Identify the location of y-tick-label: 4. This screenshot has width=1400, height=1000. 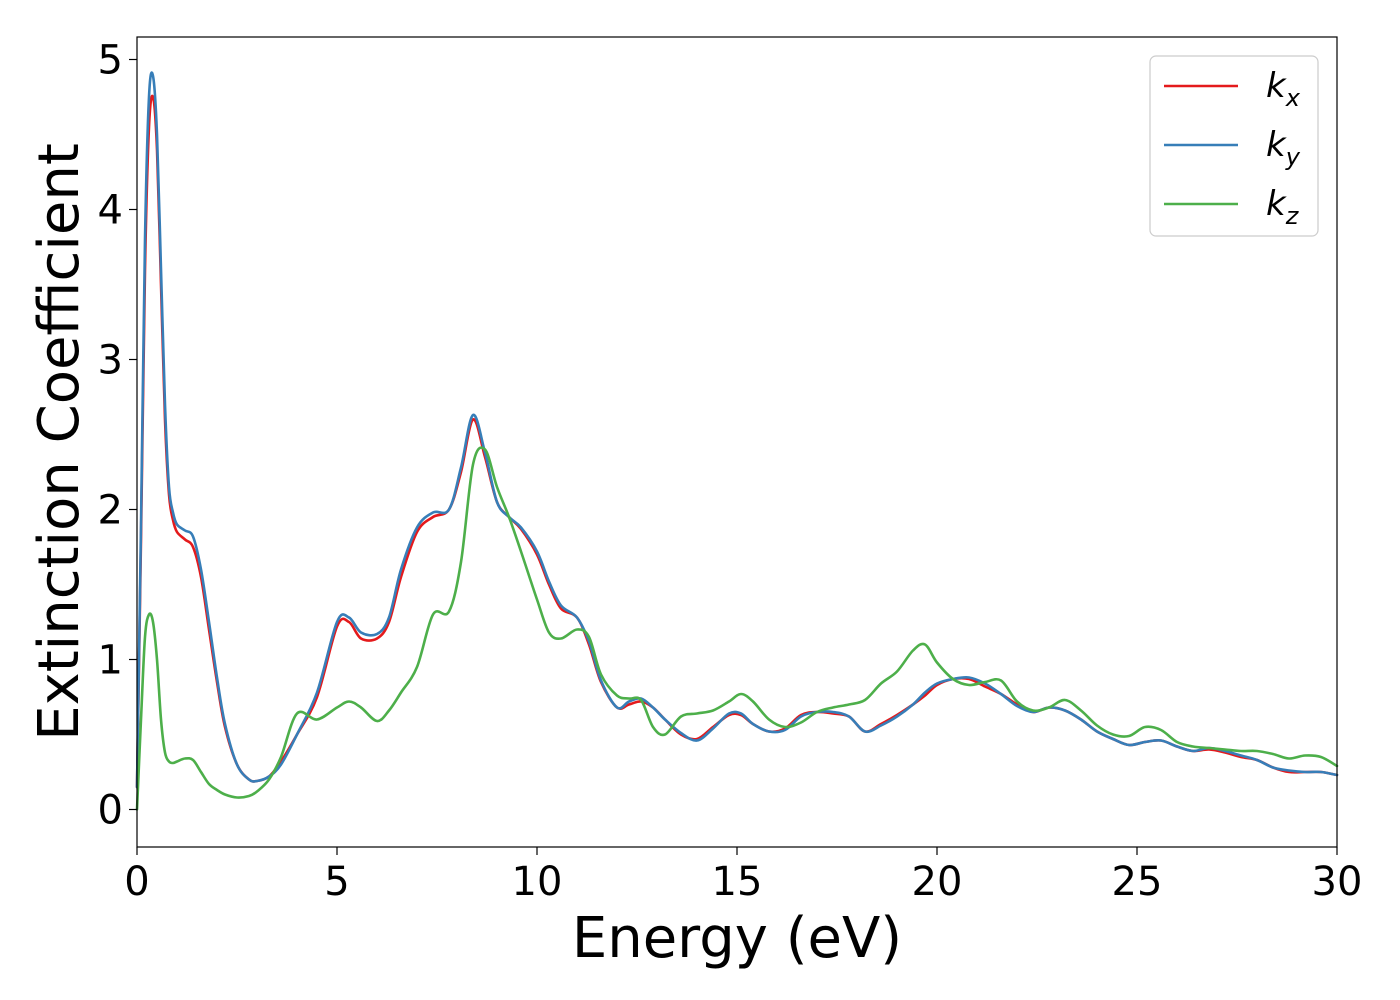
(110, 211).